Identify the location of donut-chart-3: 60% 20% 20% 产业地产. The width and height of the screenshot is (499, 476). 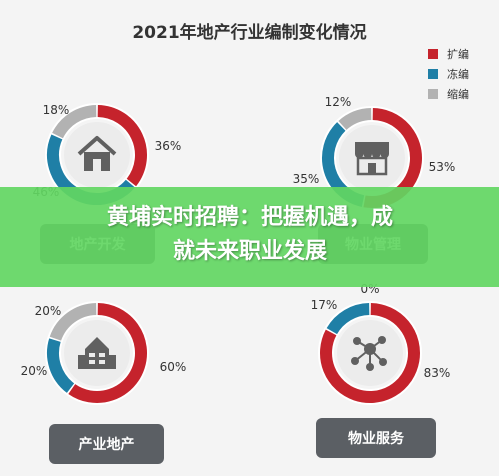
(104, 382).